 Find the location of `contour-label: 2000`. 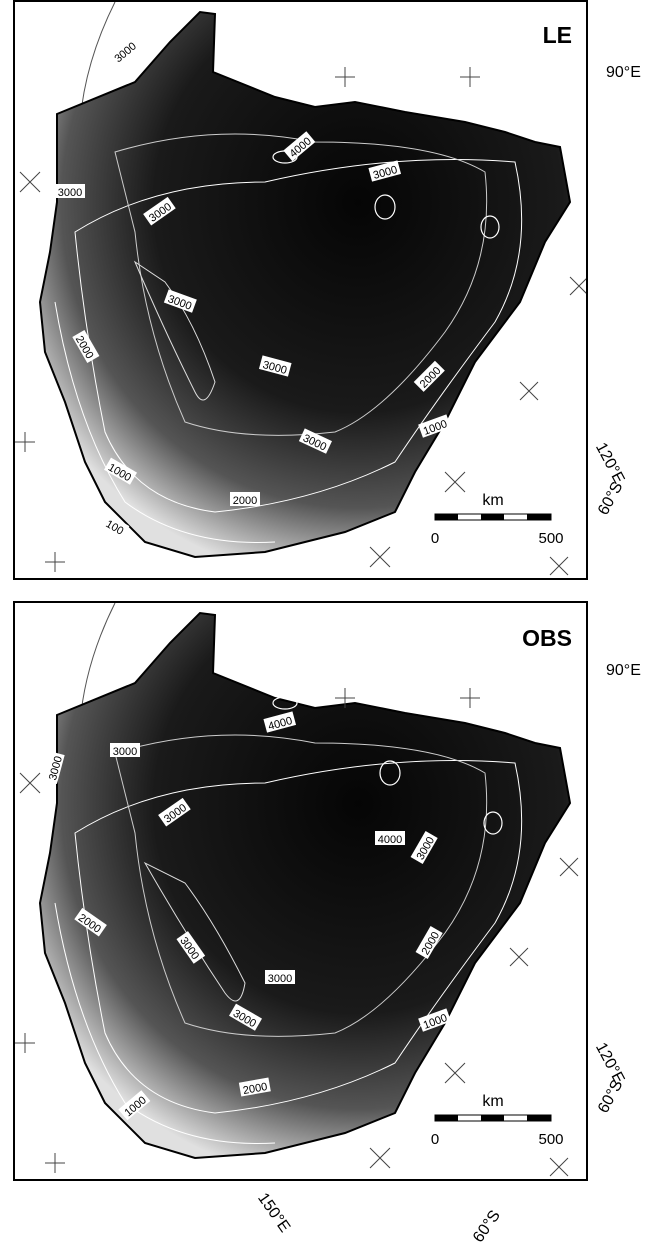

contour-label: 2000 is located at coordinates (245, 501).